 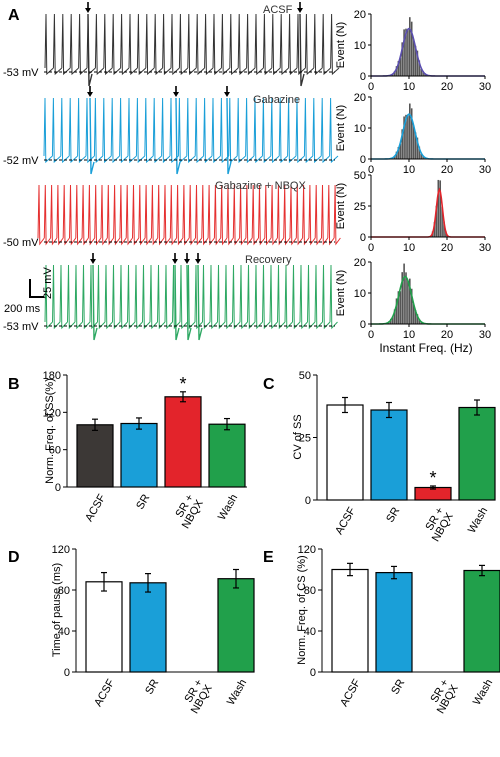 I want to click on category-label-line: ACSF, so click(x=95, y=508).